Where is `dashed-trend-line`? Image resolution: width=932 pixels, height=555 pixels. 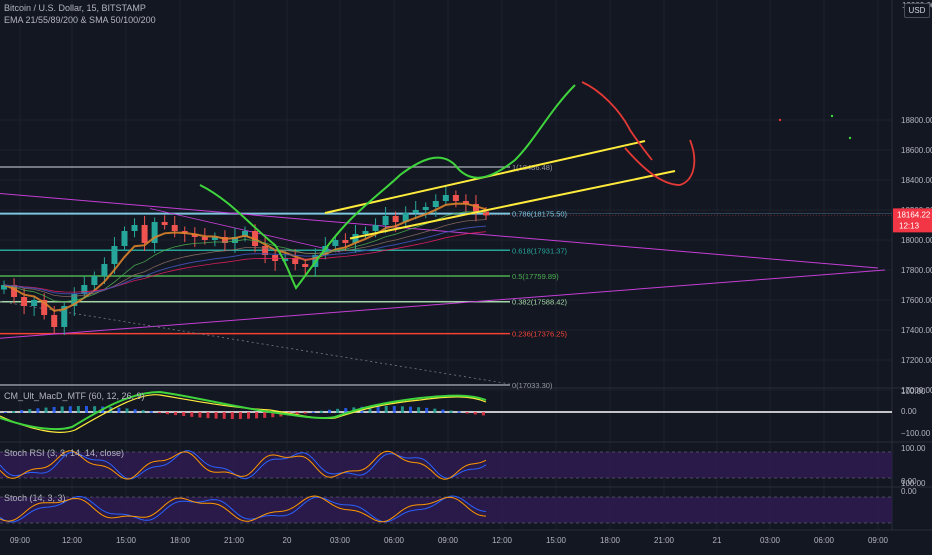 dashed-trend-line is located at coordinates (255, 343).